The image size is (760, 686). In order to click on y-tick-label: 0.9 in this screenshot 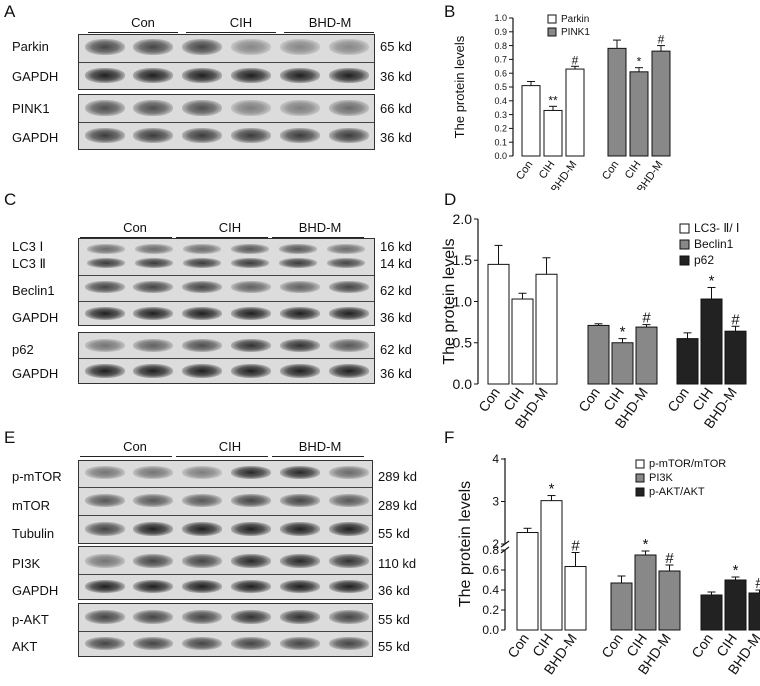, I will do `click(500, 32)`.